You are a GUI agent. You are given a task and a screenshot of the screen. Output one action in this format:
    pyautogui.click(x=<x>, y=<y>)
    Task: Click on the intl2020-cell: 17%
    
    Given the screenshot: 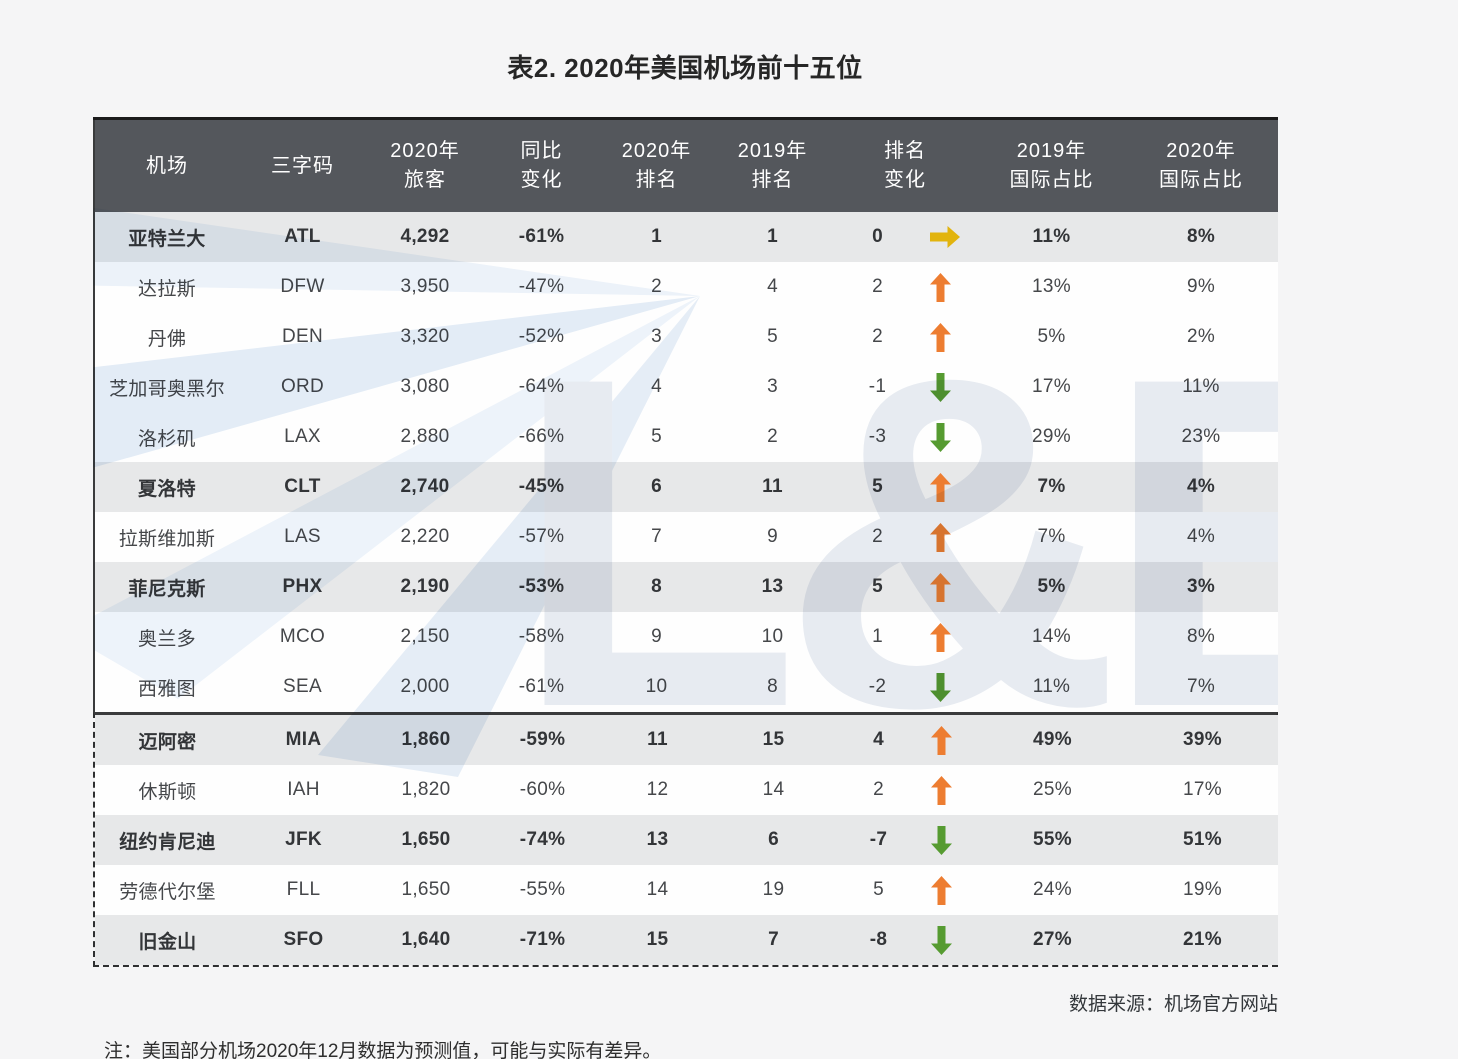 What is the action you would take?
    pyautogui.click(x=1201, y=790)
    